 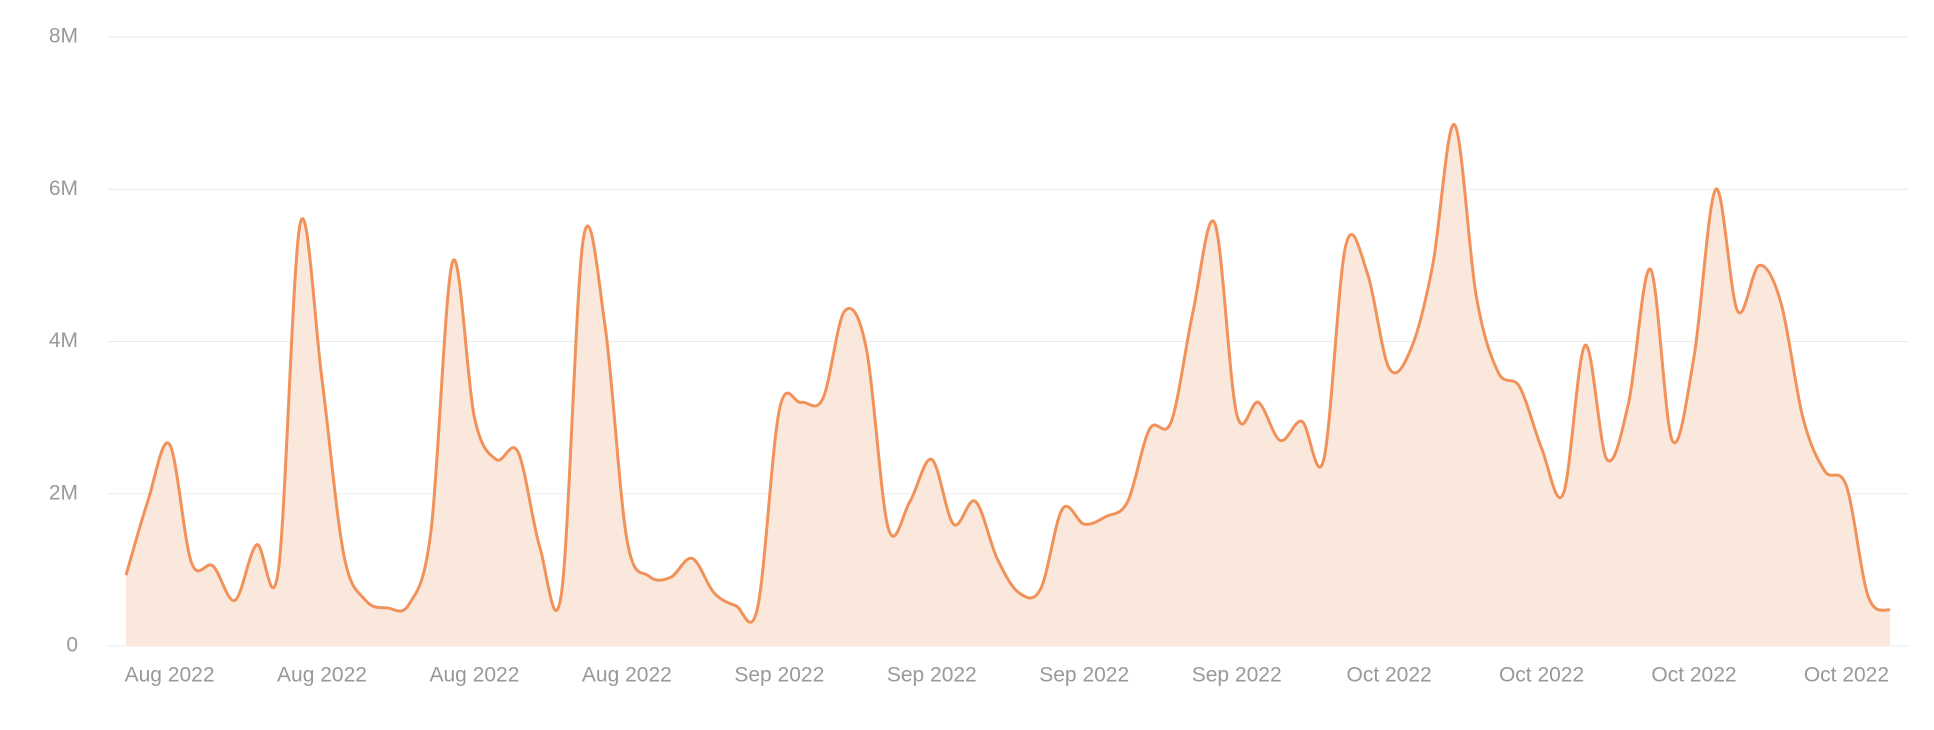 What do you see at coordinates (63, 340) in the screenshot?
I see `y-tick-label: 4M` at bounding box center [63, 340].